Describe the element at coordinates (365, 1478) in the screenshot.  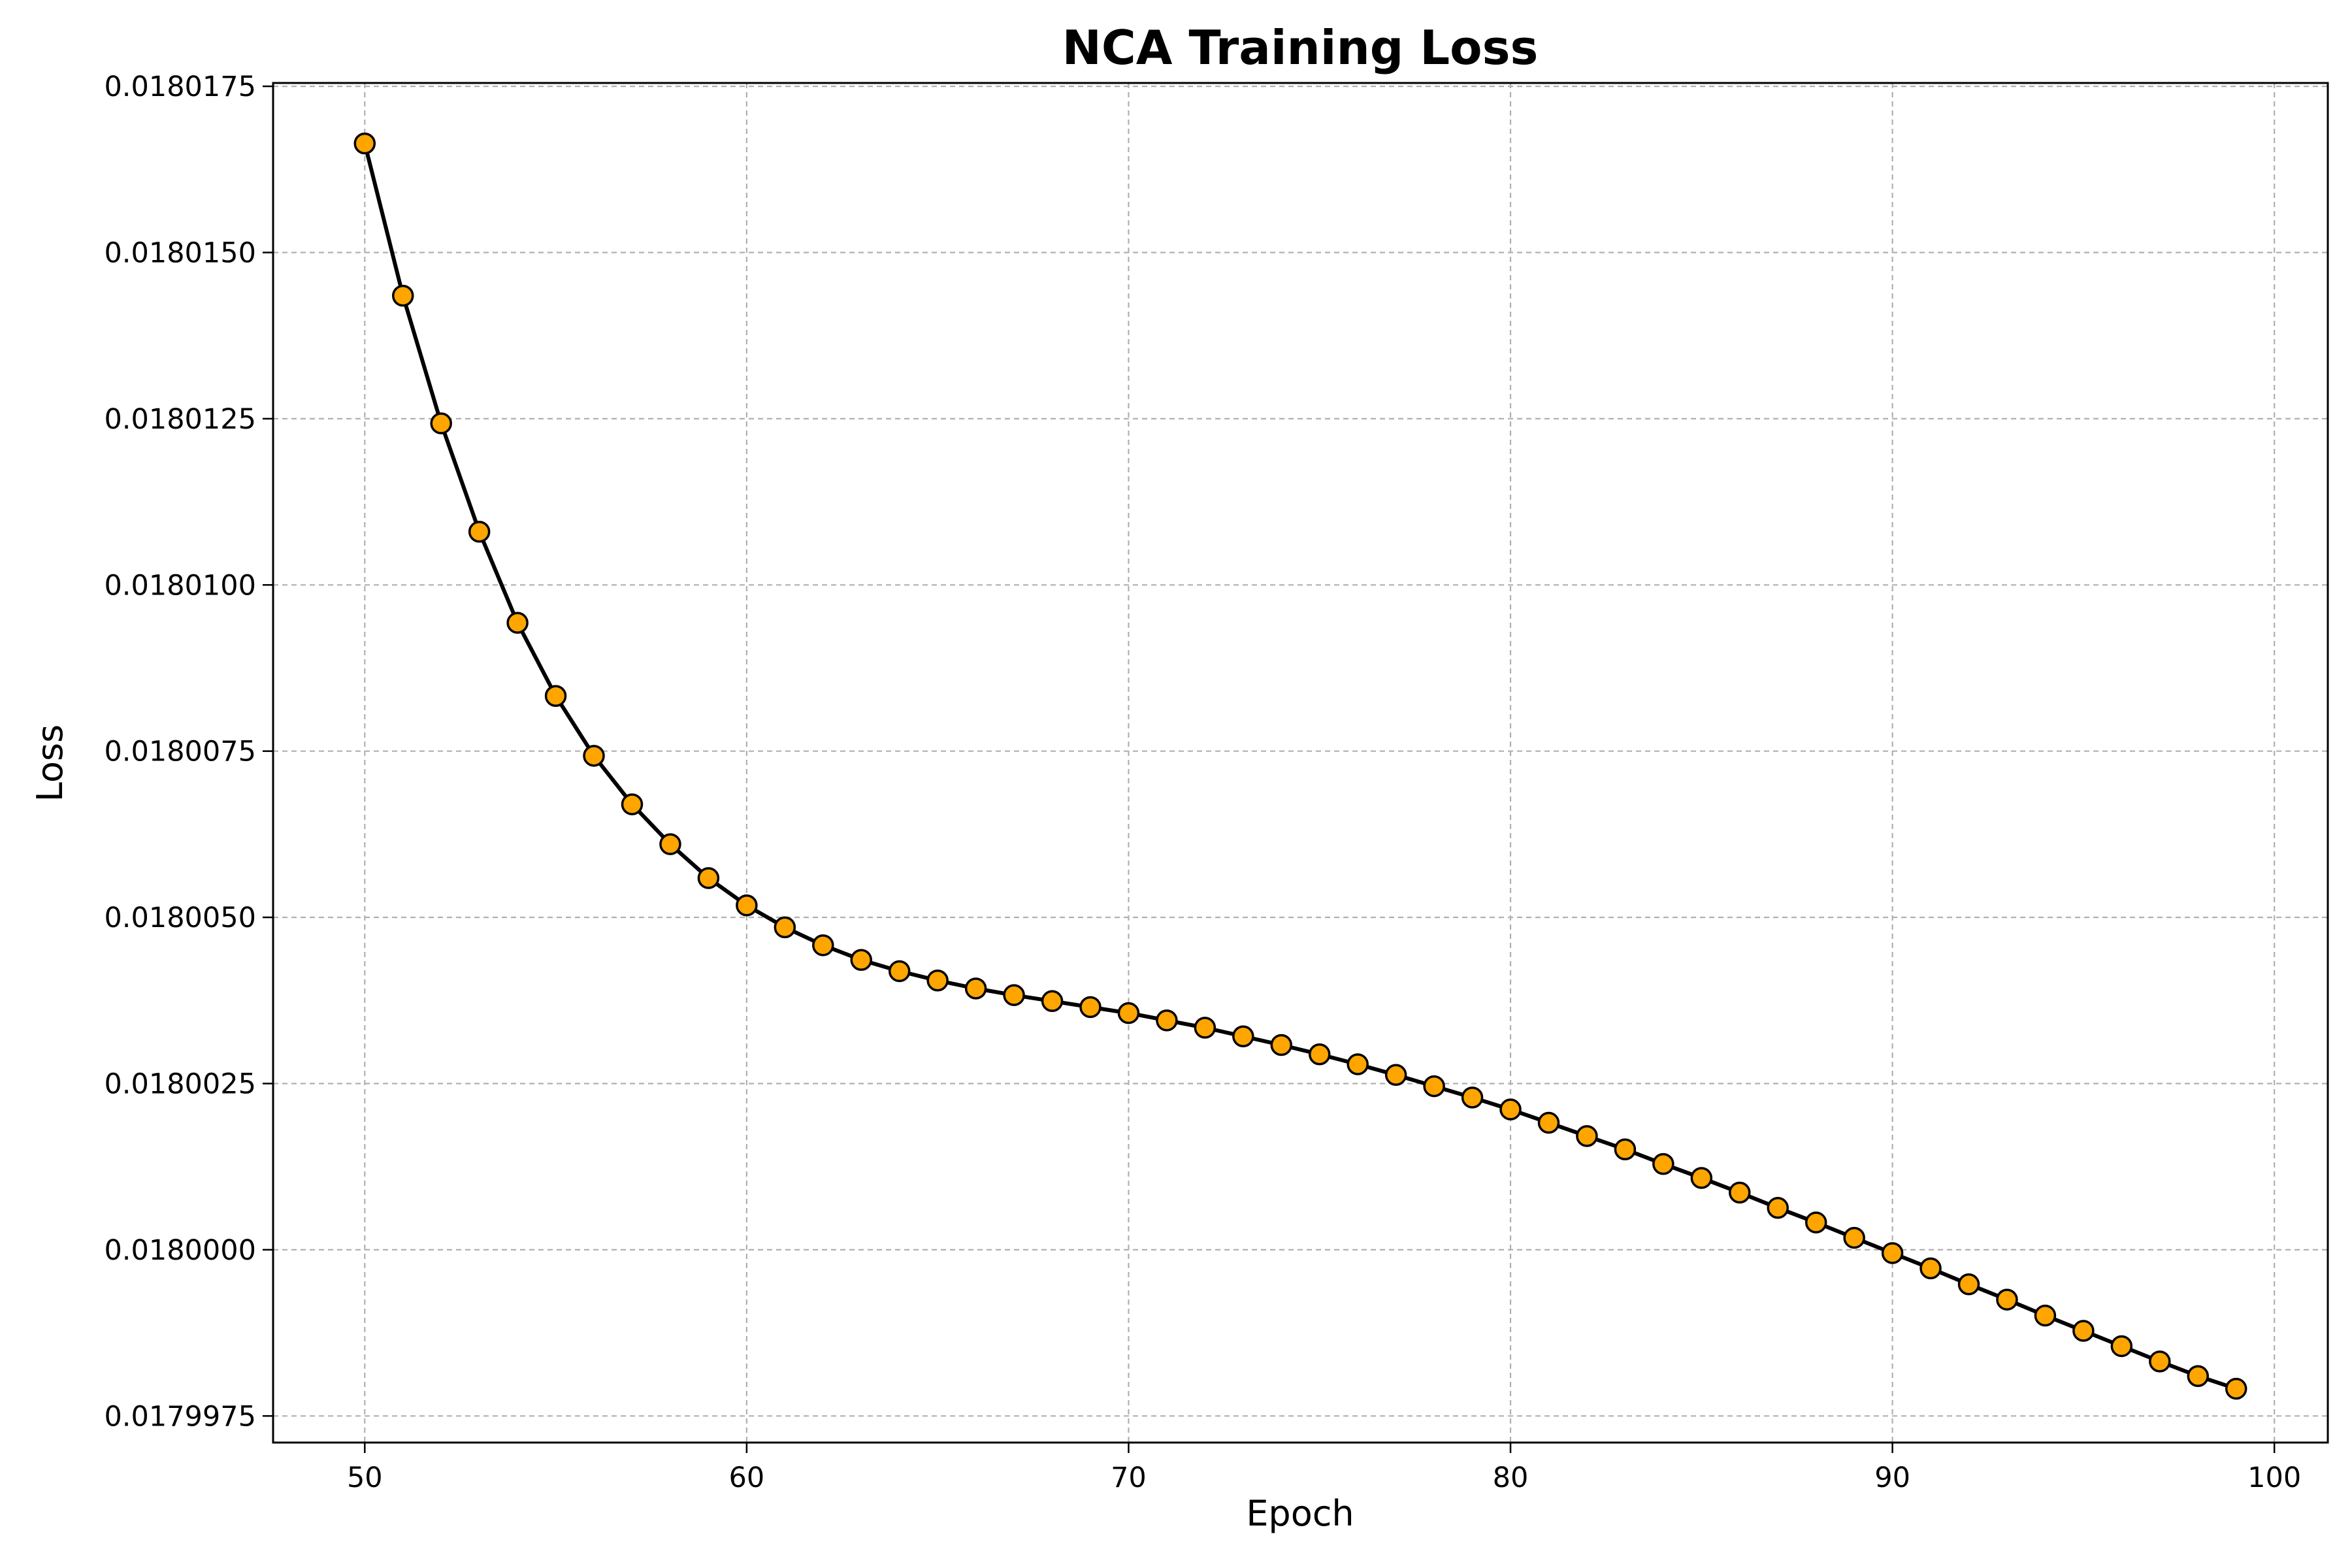
I see `x-tick-label: 50` at that location.